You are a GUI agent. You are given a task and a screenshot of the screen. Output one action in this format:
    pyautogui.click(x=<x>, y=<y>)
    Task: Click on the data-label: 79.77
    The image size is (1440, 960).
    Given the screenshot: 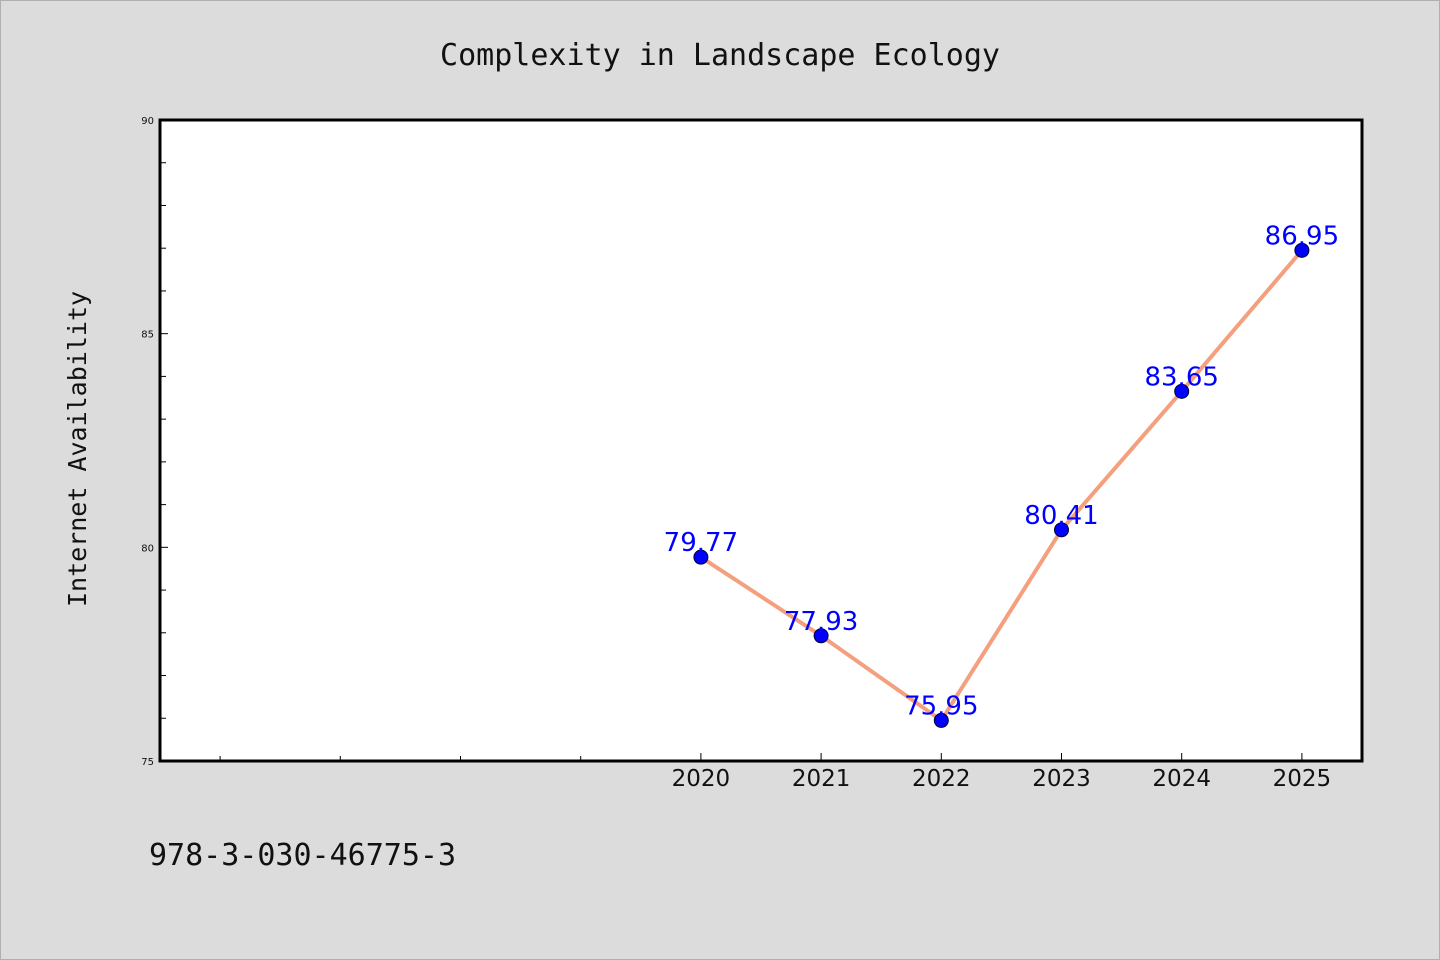 What is the action you would take?
    pyautogui.click(x=701, y=543)
    